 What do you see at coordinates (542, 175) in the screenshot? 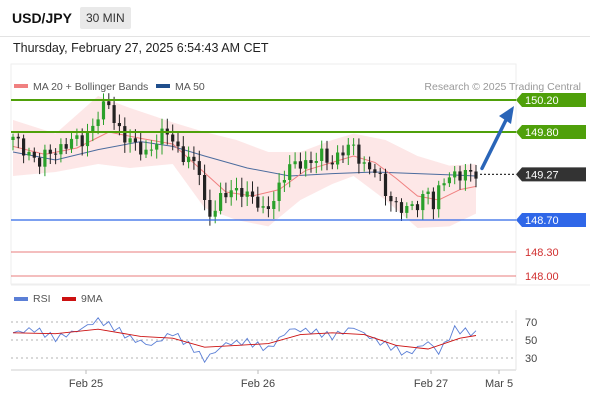
I see `current-price-label: 149.27` at bounding box center [542, 175].